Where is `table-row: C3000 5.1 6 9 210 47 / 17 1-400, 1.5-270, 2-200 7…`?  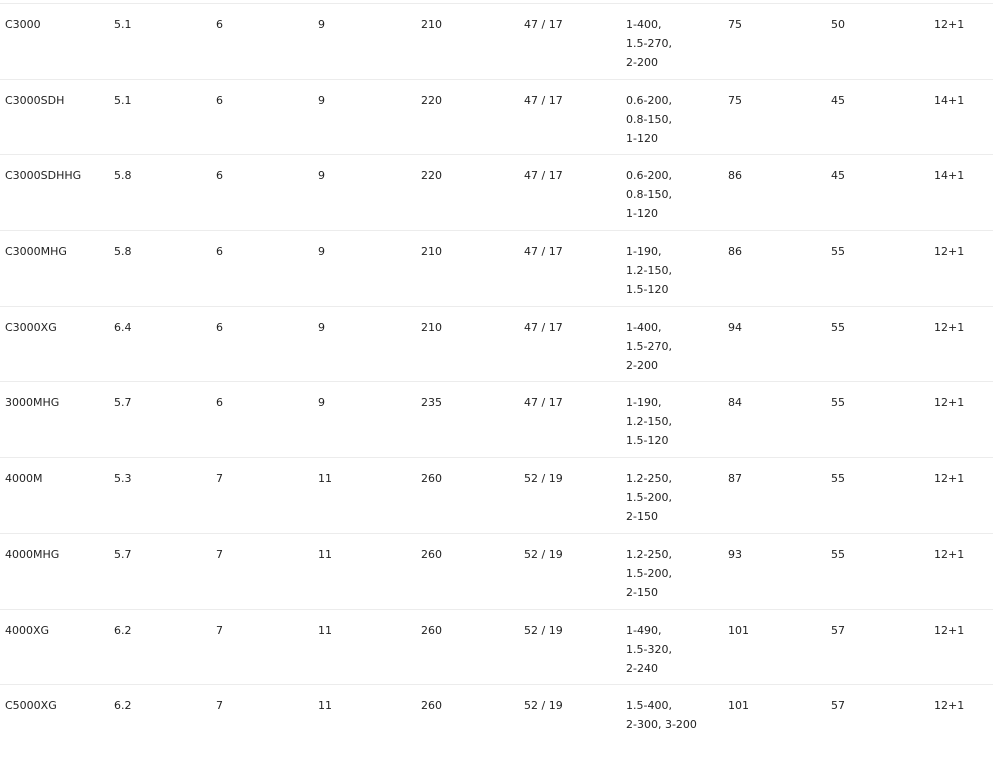 table-row: C3000 5.1 6 9 210 47 / 17 1-400, 1.5-270, 2-200 7… is located at coordinates (496, 41).